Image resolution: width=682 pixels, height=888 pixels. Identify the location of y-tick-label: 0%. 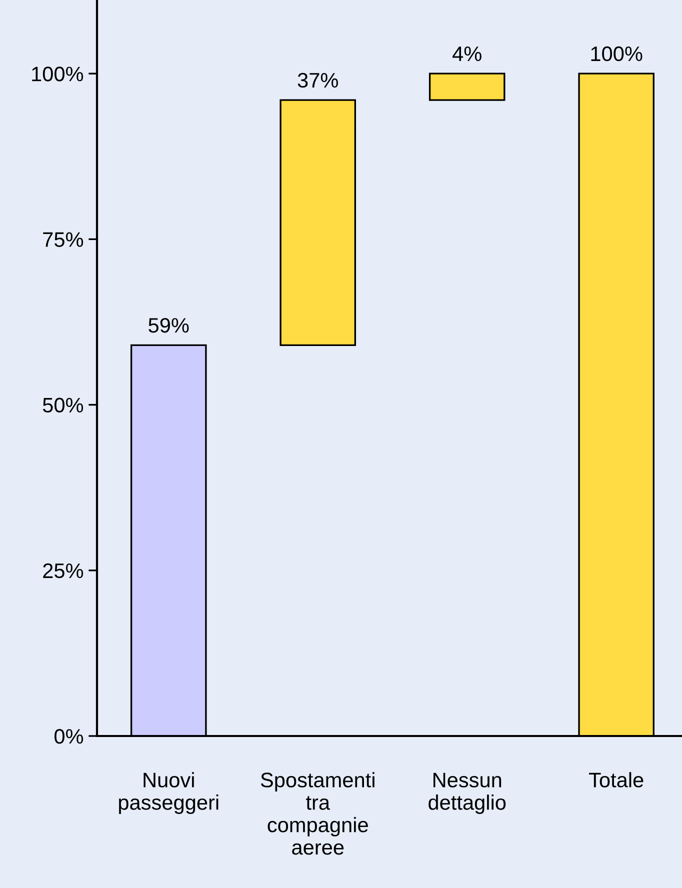
(69, 736).